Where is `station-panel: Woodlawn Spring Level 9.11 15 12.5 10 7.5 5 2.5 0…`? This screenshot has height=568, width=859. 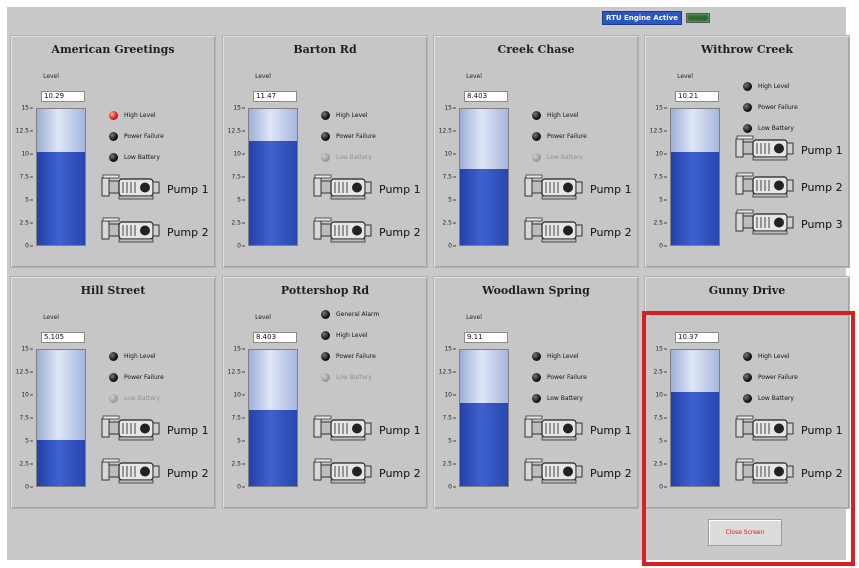 station-panel: Woodlawn Spring Level 9.11 15 12.5 10 7.5 5 2.5 0… is located at coordinates (536, 392).